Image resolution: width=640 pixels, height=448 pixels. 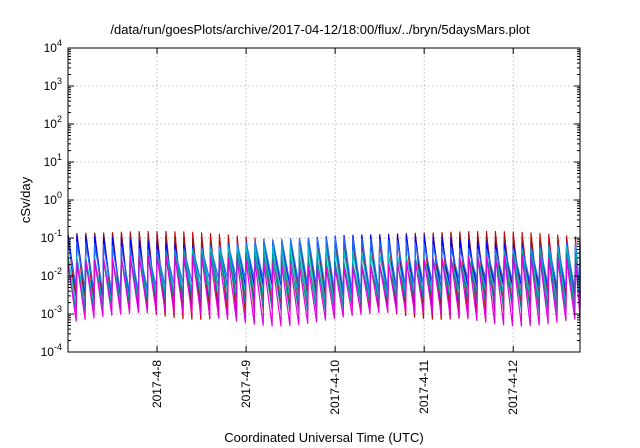 I want to click on x-tick-label: 2017-4-11, so click(x=424, y=387).